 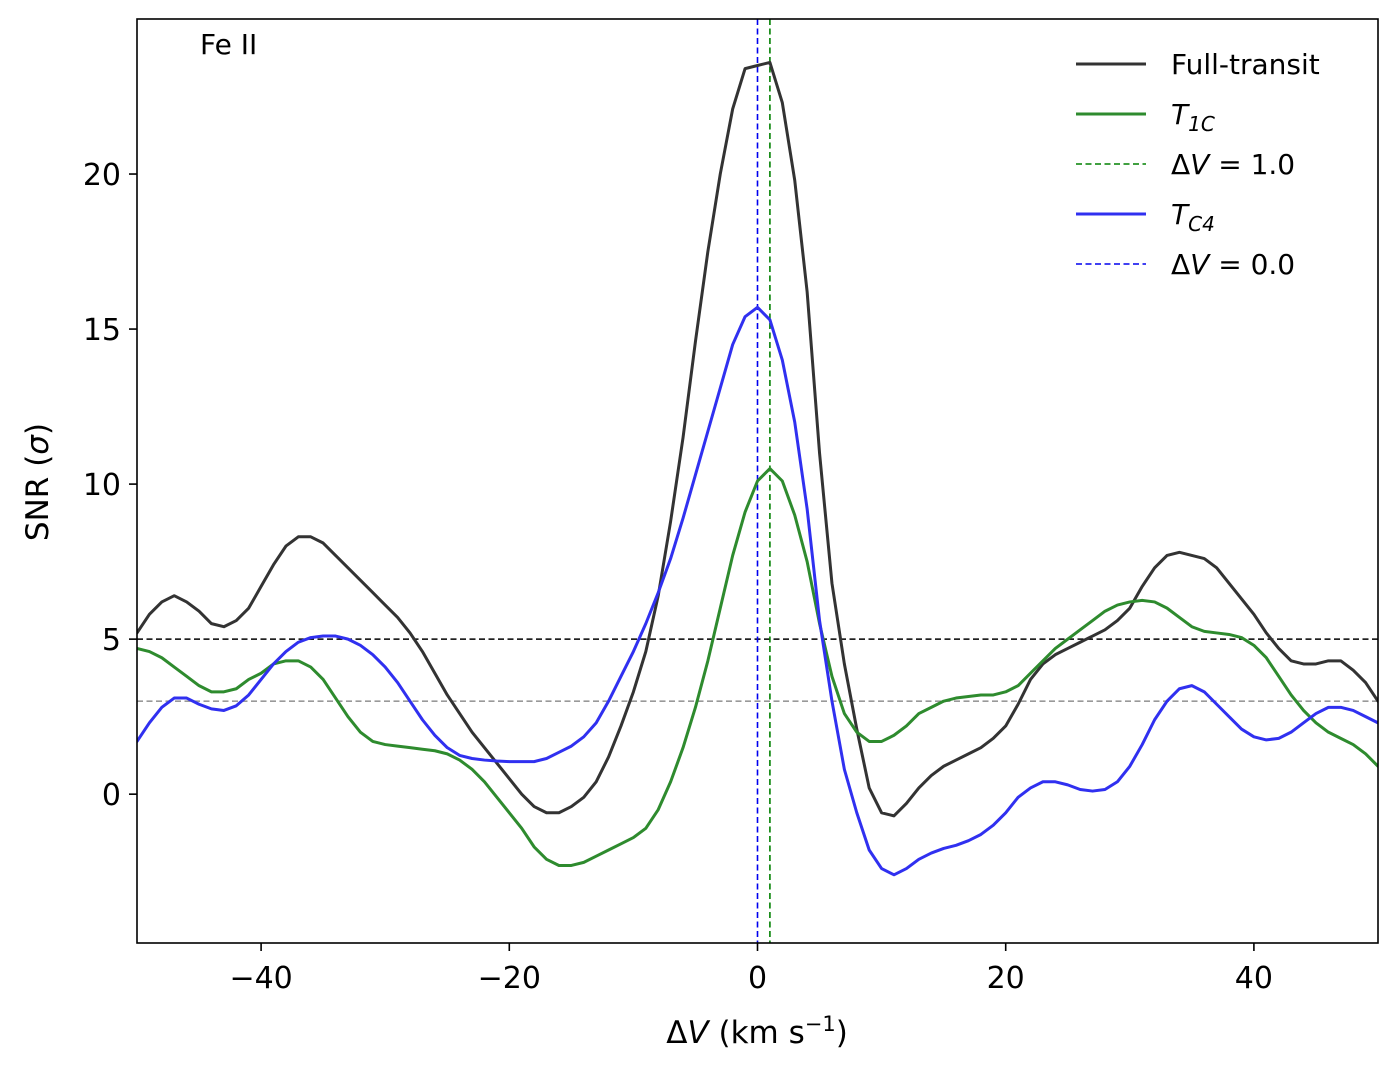 What do you see at coordinates (757, 1031) in the screenshot?
I see `x-axis-label: ΔV (km s−1)` at bounding box center [757, 1031].